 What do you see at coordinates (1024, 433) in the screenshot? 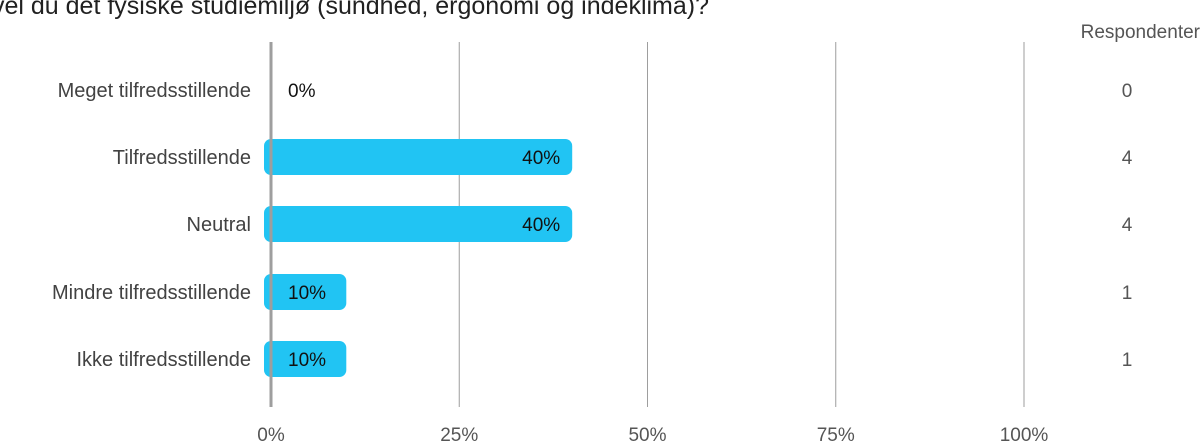
I see `x-tick-label: 100%` at bounding box center [1024, 433].